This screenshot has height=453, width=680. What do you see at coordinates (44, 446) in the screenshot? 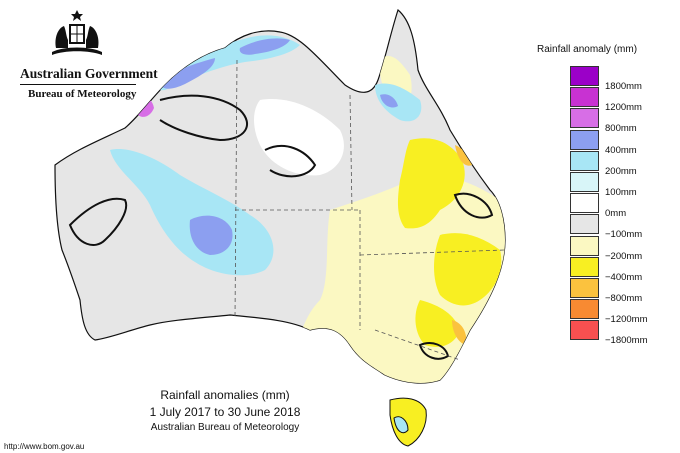
I see `website-url: http://www.bom.gov.au` at bounding box center [44, 446].